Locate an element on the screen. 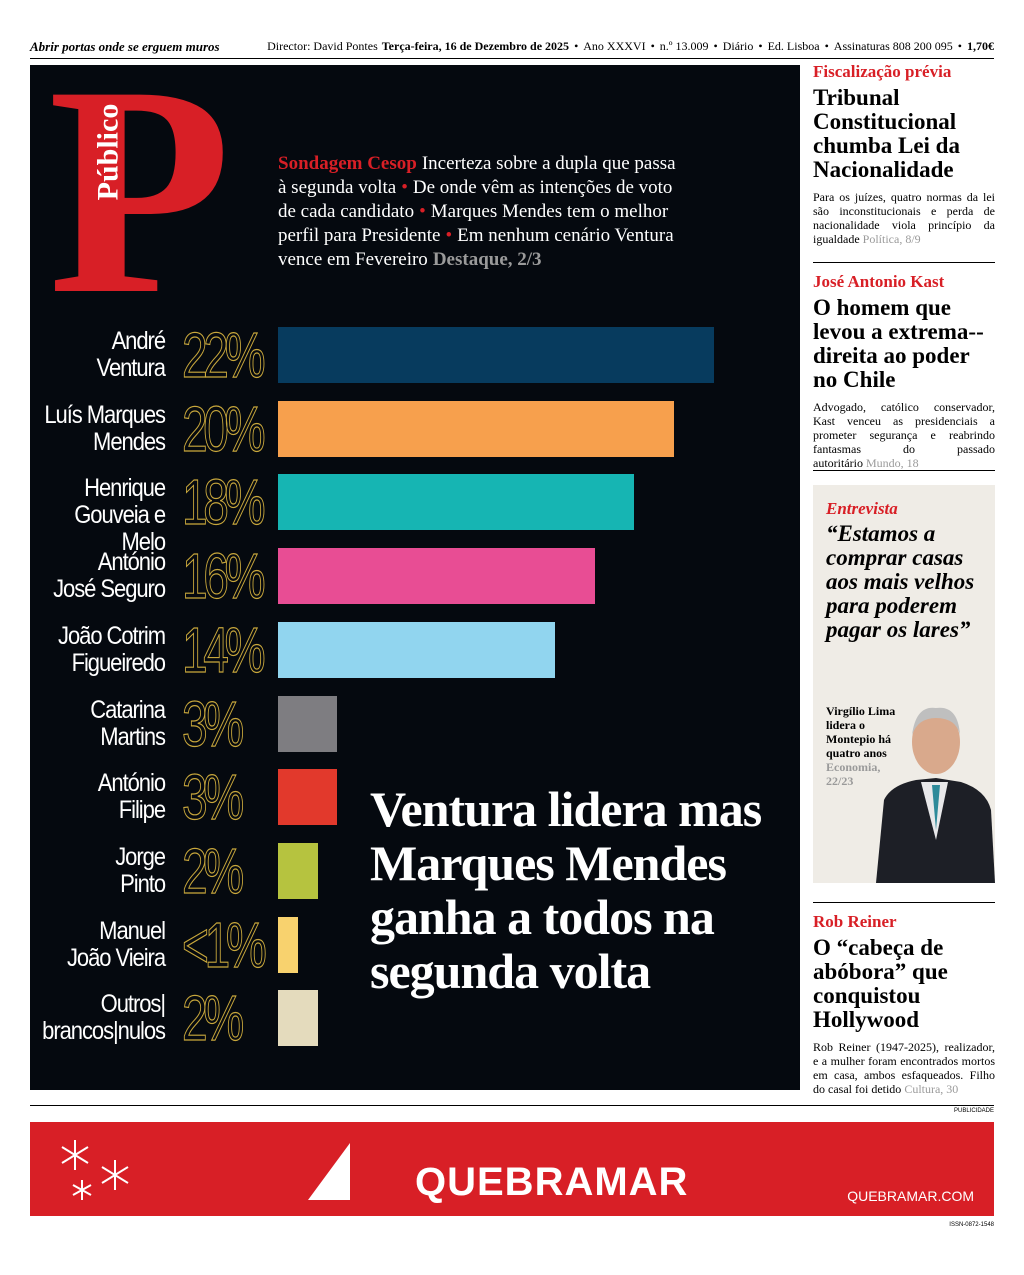 This screenshot has width=1024, height=1275. tagline: Abrir portas onde se erguem muros is located at coordinates (125, 46).